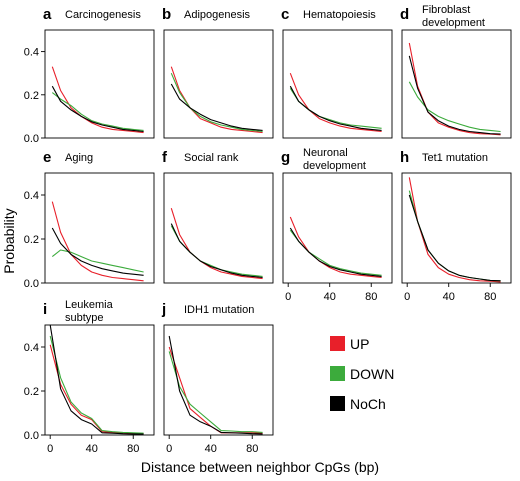 Image resolution: width=520 pixels, height=481 pixels. I want to click on legend-label-up: UP, so click(359, 344).